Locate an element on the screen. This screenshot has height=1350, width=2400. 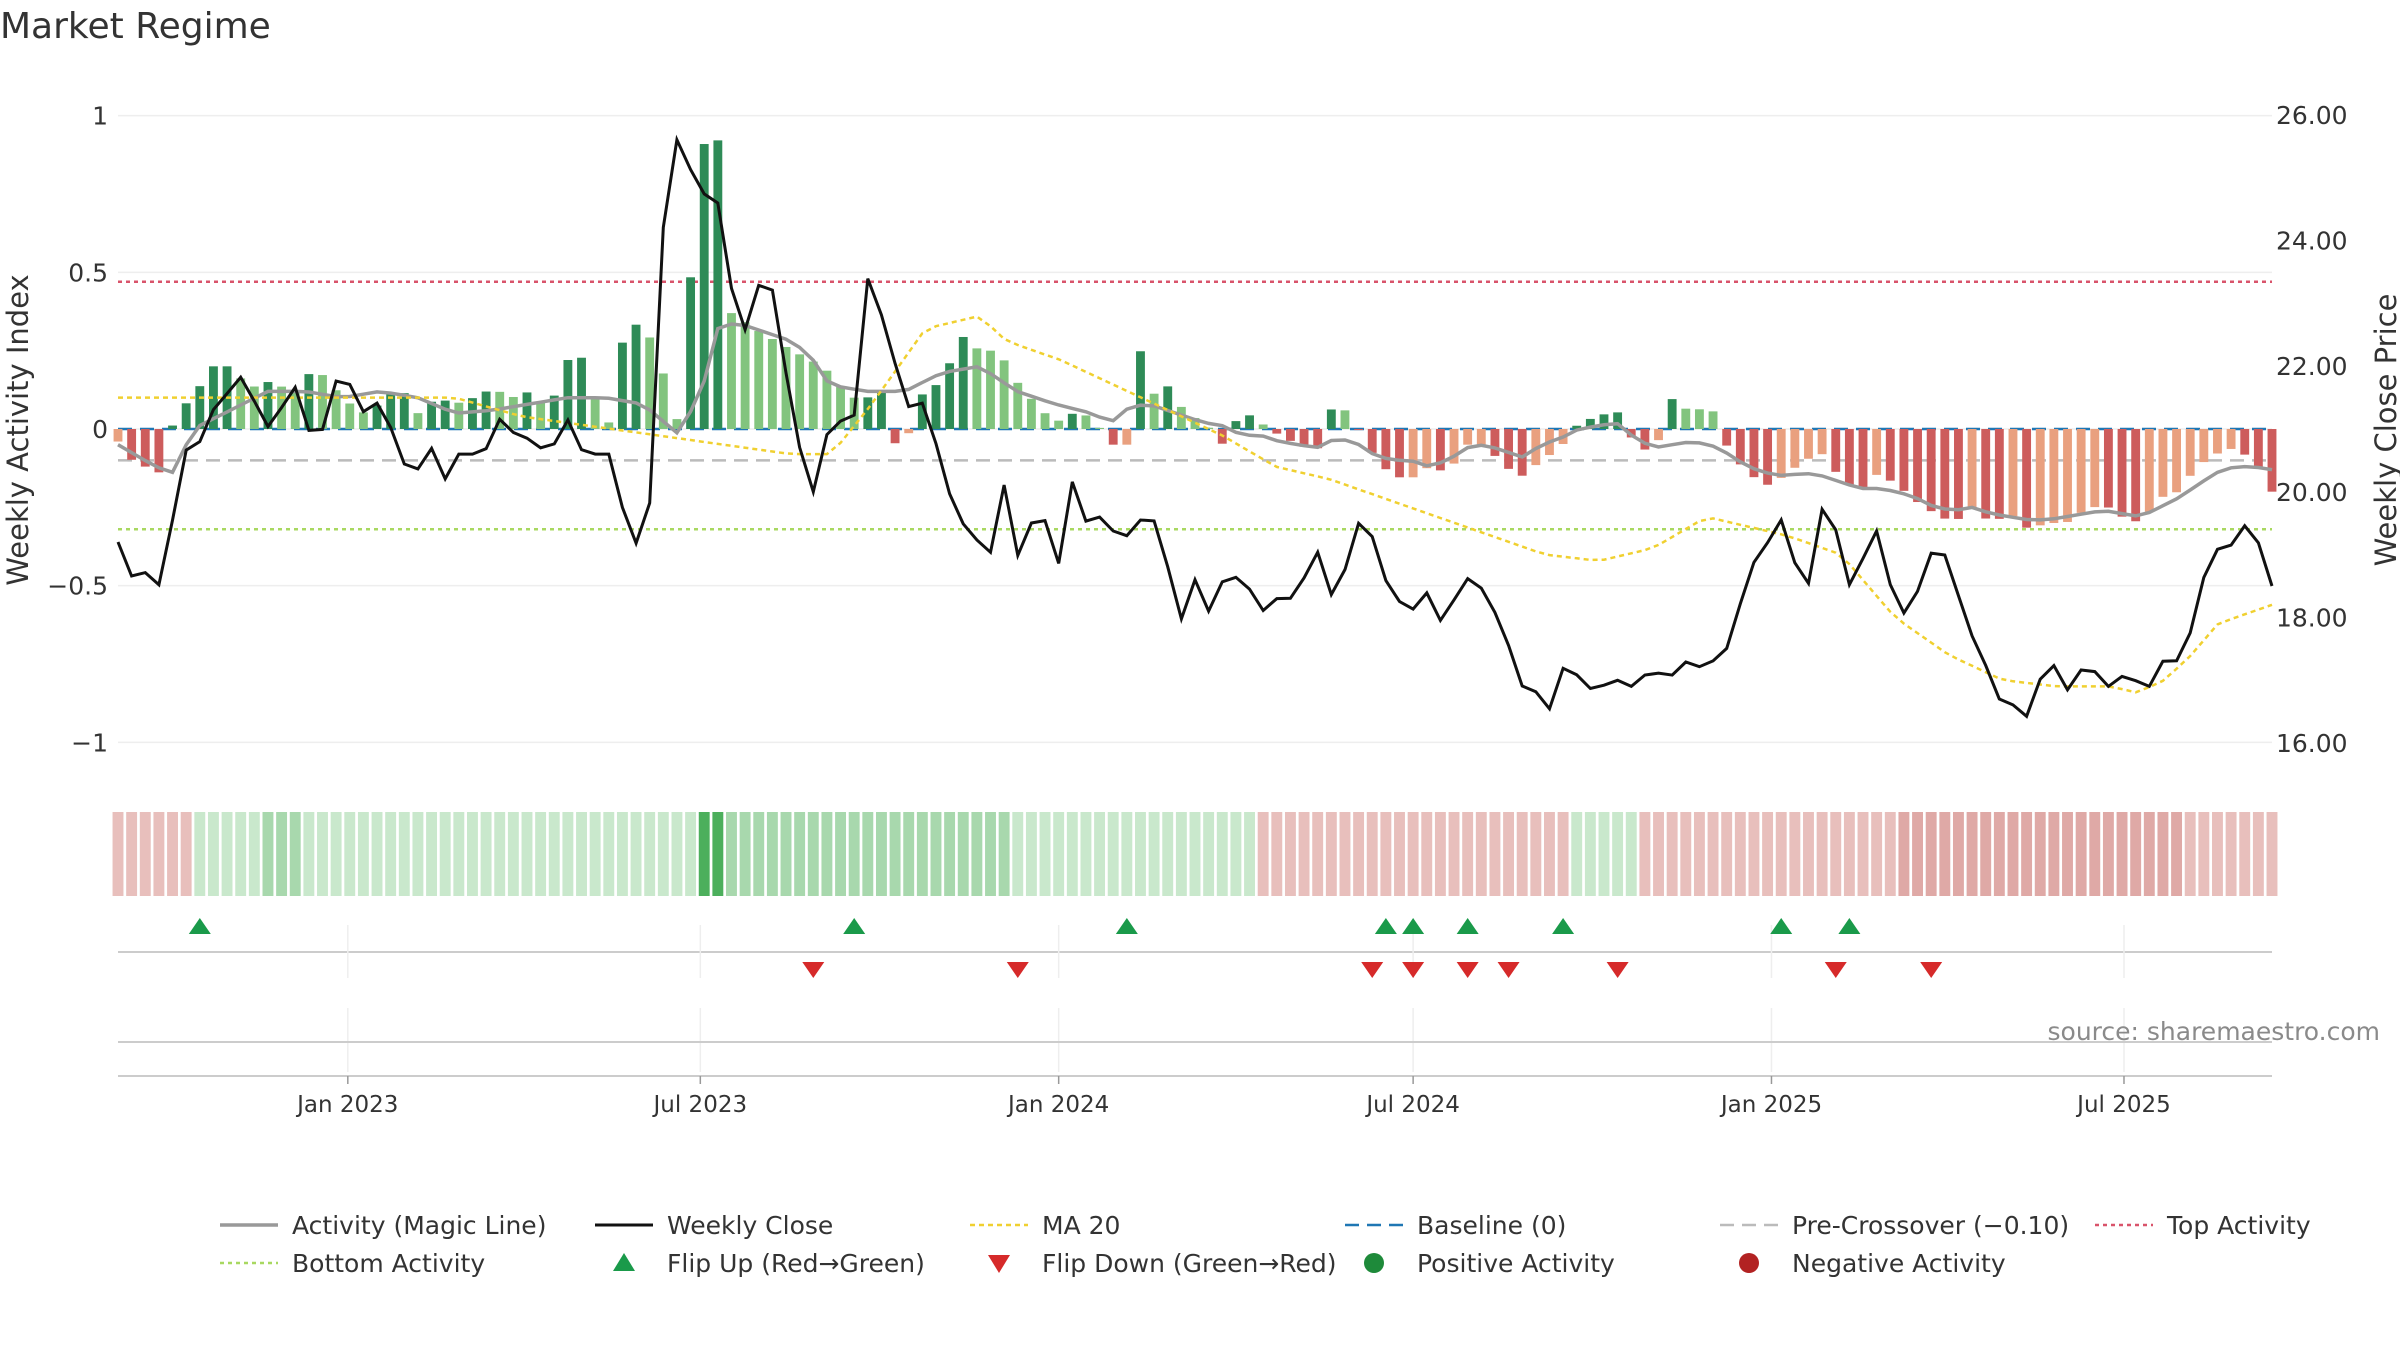
legend-label: Weekly Close is located at coordinates (750, 1225).